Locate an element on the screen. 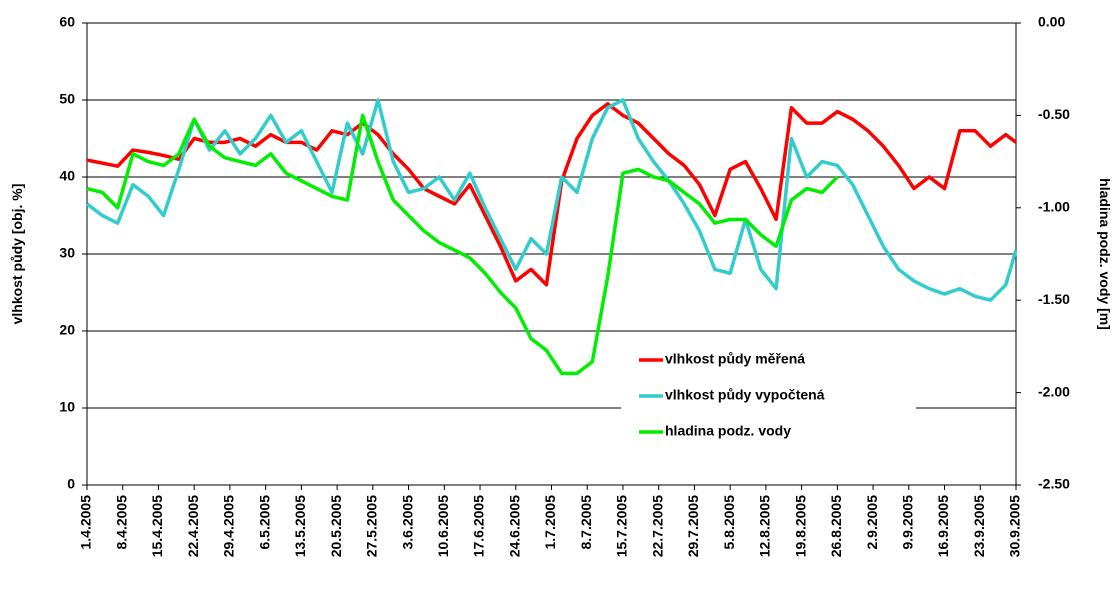  y2-tick-label: -2.50 is located at coordinates (1054, 484).